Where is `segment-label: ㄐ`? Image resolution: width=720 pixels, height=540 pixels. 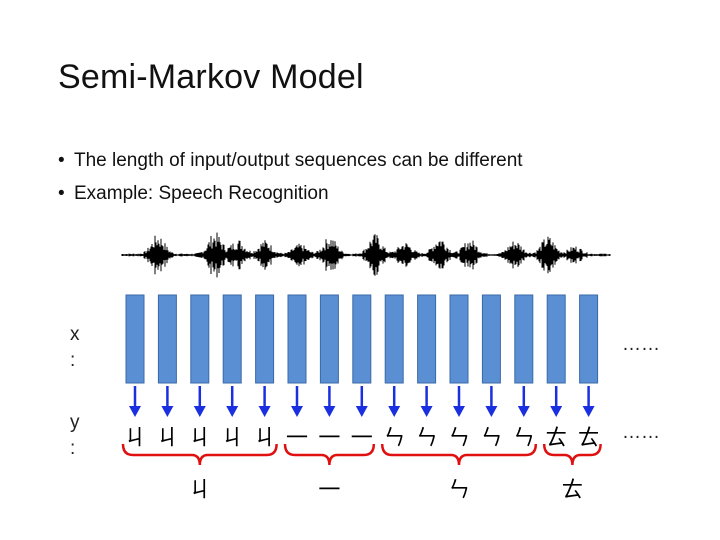 segment-label: ㄐ is located at coordinates (200, 490).